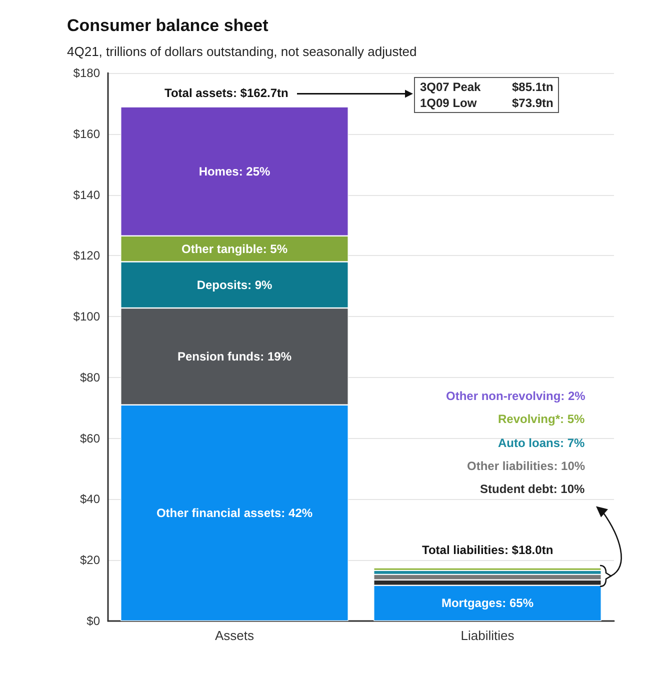 This screenshot has width=666, height=683. I want to click on x-tick-label: Assets, so click(234, 635).